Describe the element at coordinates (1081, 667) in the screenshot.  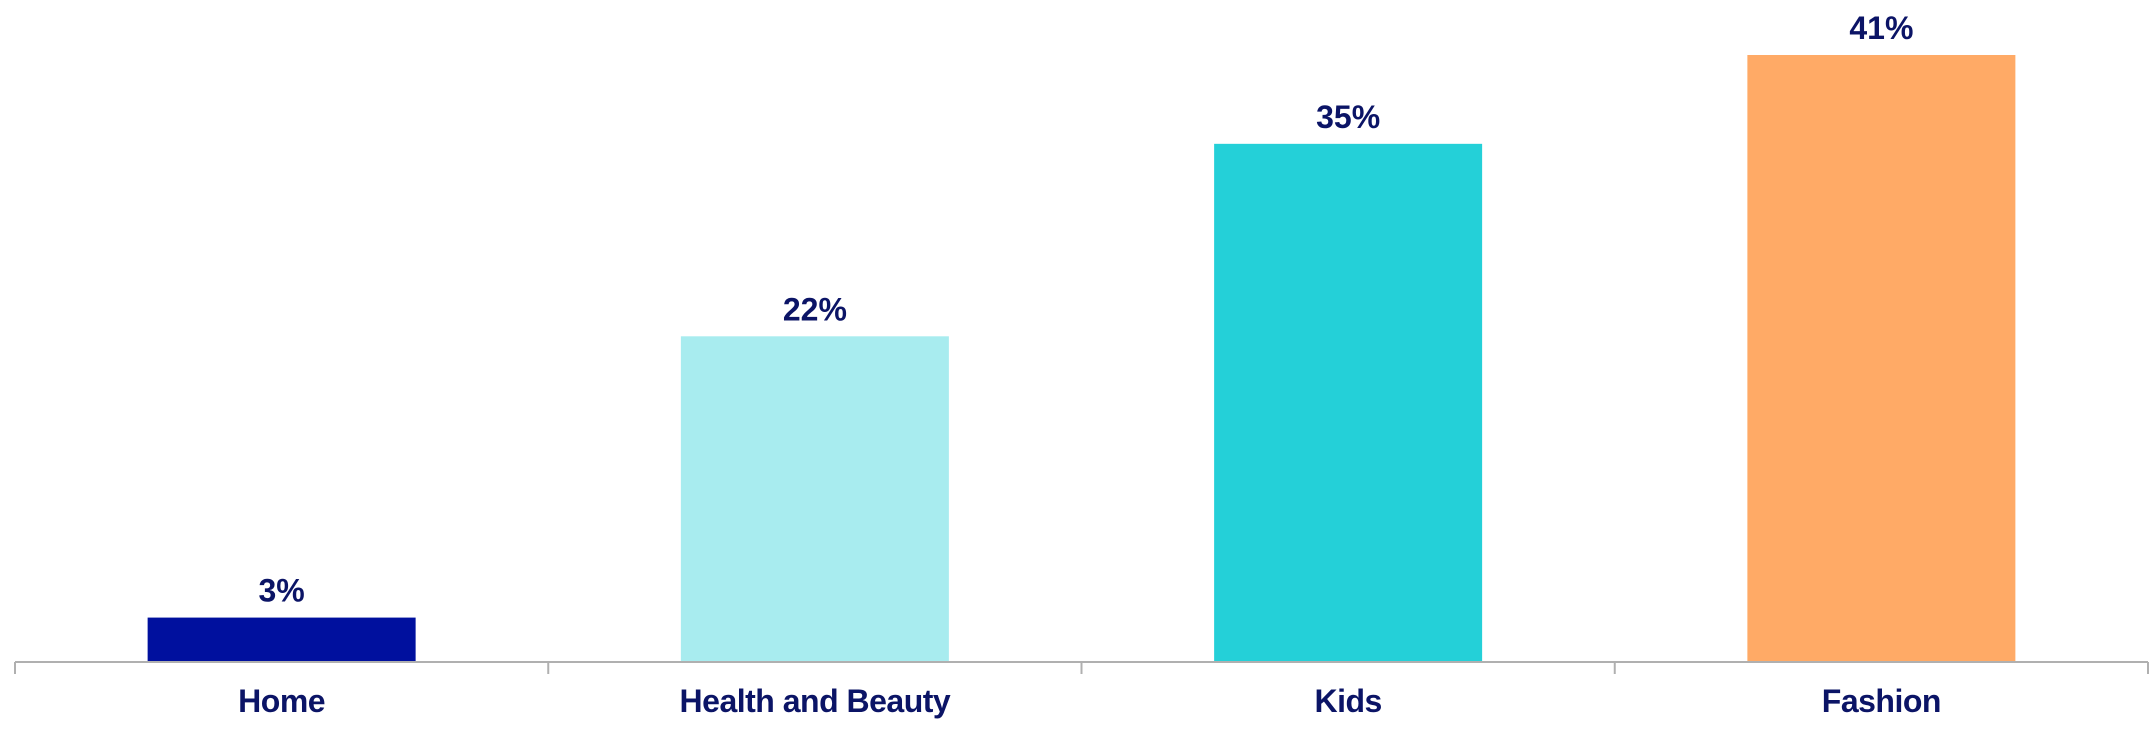
I see `x-axis` at that location.